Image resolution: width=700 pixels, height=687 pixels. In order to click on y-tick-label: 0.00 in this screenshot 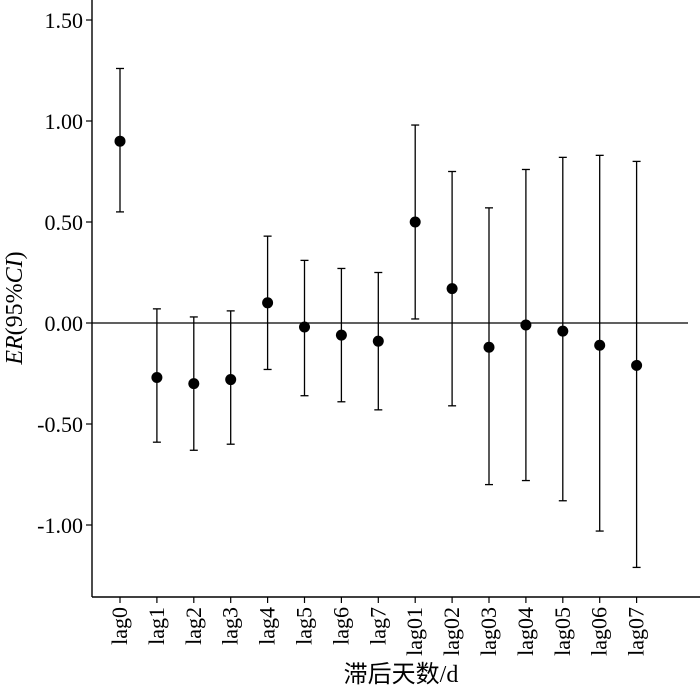, I will do `click(64, 323)`.